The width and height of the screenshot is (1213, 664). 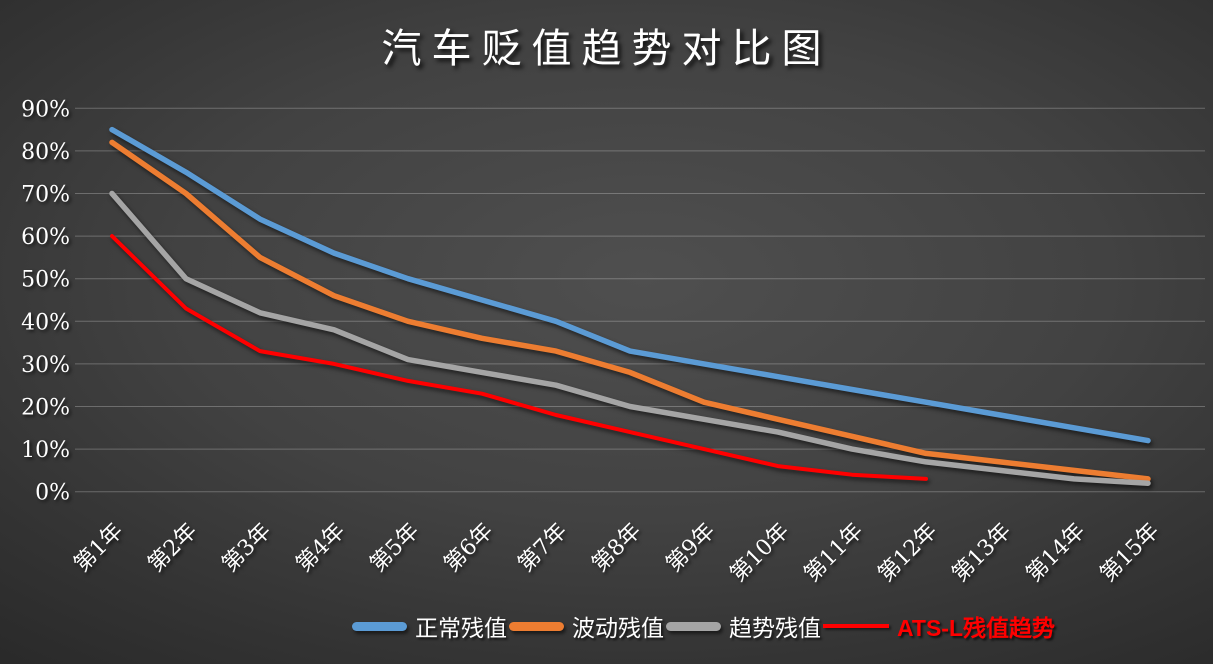 What do you see at coordinates (775, 629) in the screenshot?
I see `legend-label: 趋势残值` at bounding box center [775, 629].